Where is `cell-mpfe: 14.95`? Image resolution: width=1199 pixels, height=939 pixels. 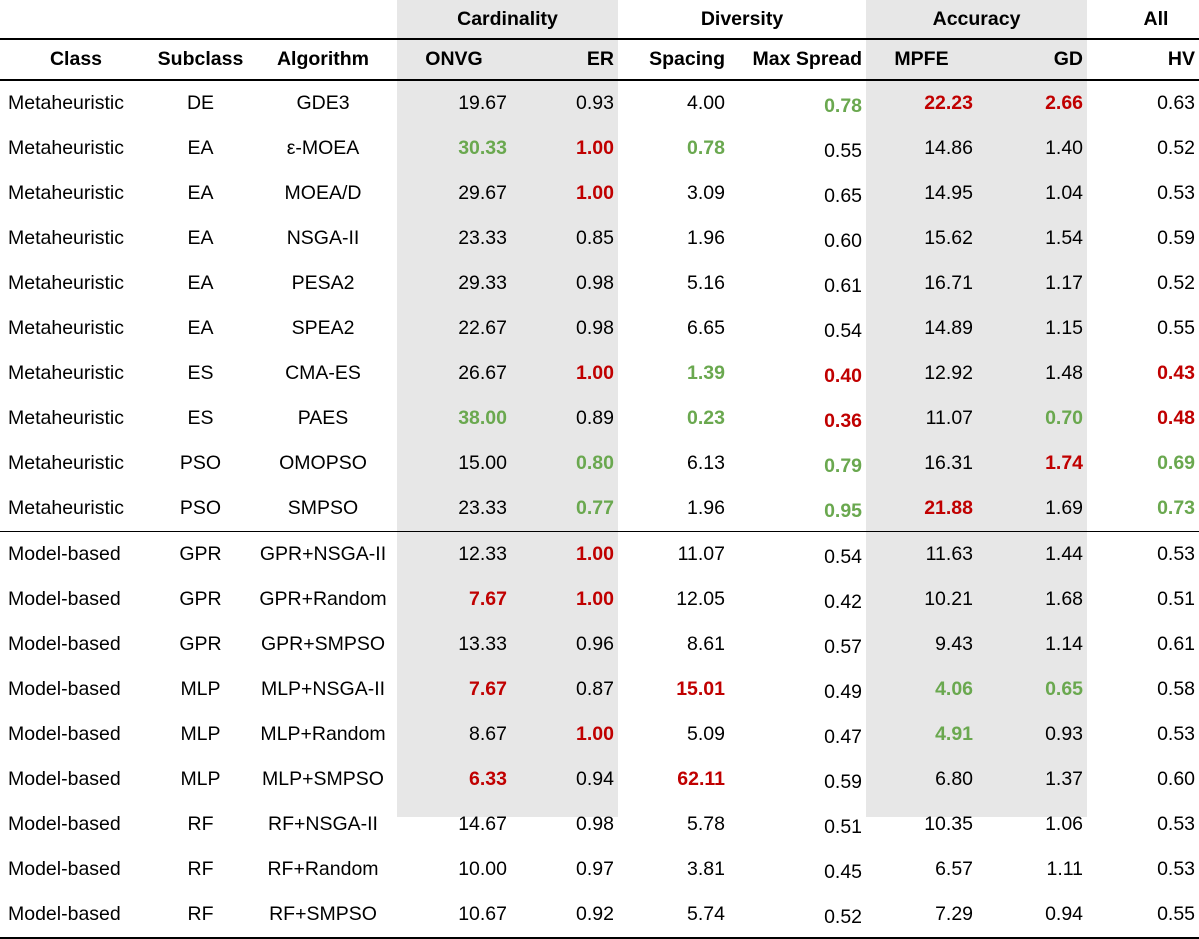
cell-mpfe: 14.95 is located at coordinates (949, 193).